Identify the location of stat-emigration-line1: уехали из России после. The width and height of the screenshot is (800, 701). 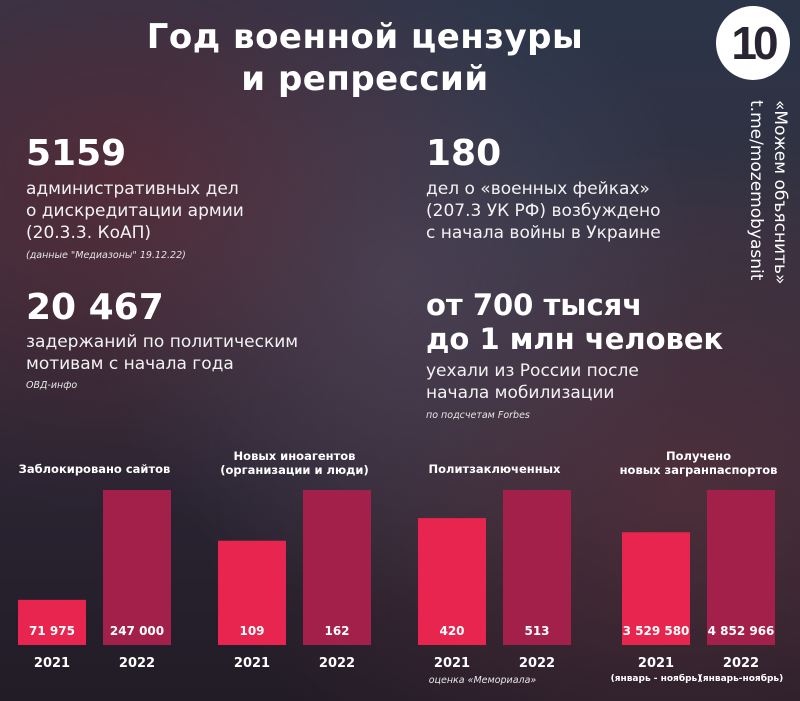
(532, 371).